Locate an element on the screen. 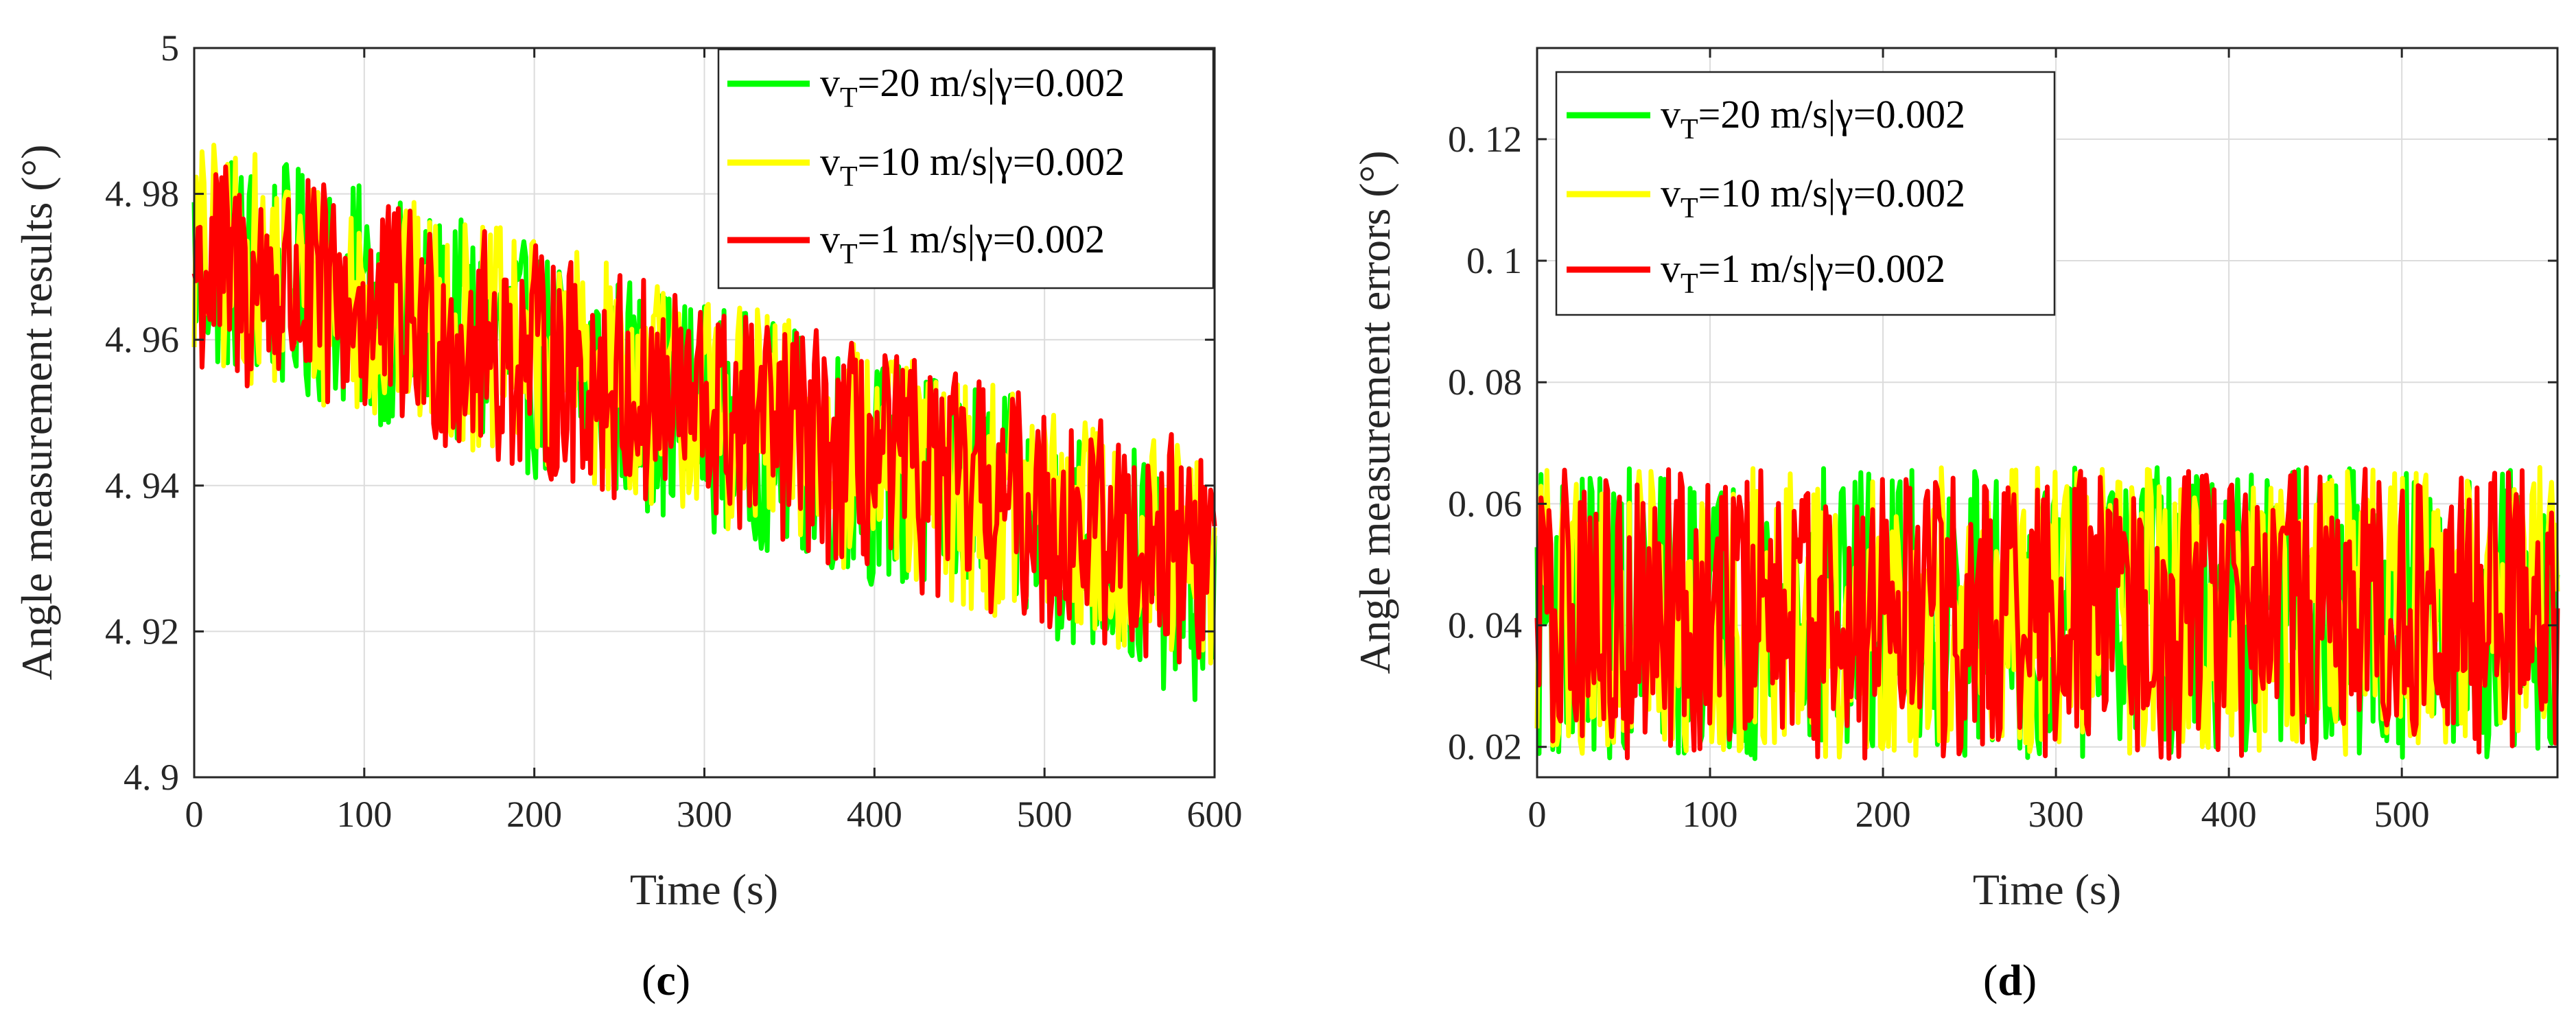 This screenshot has height=1016, width=2576. legend-label-d-0: vT=20 m/s|γ=0.002 is located at coordinates (1813, 119).